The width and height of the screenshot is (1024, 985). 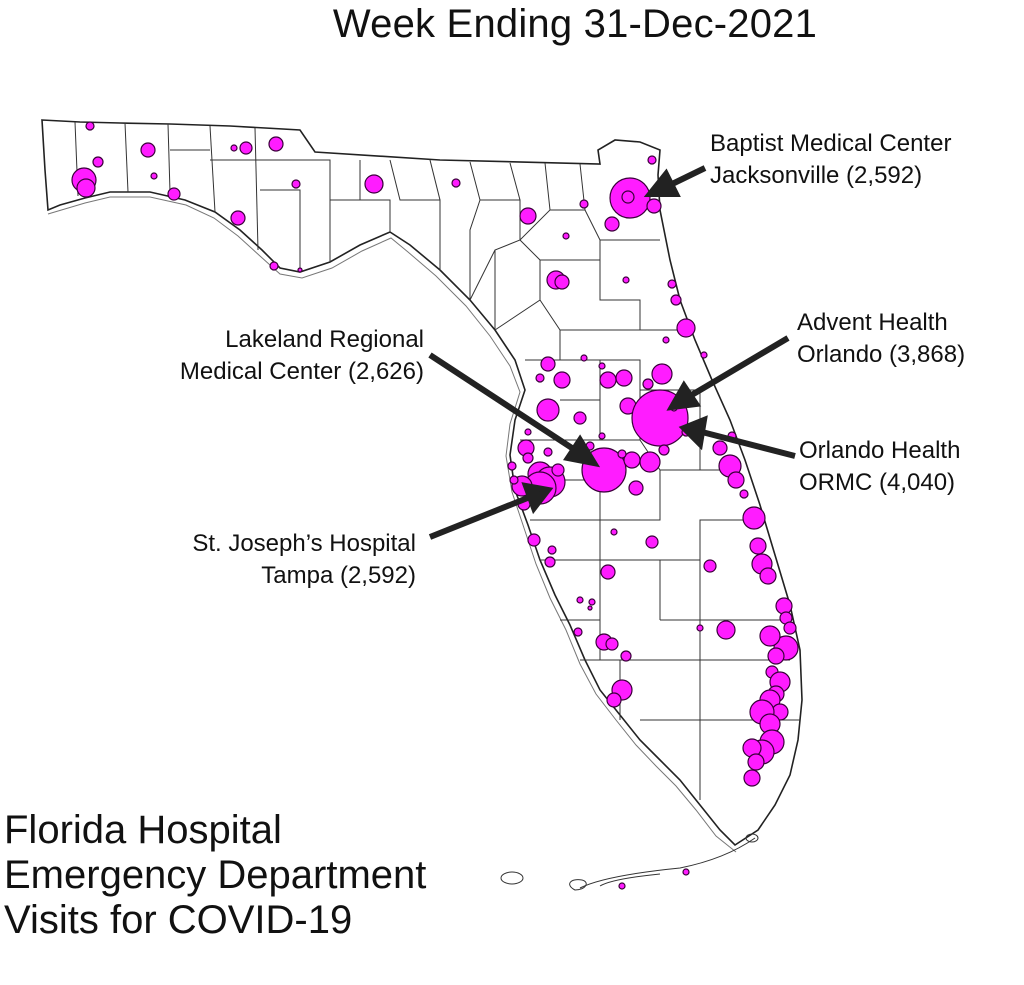 I want to click on callout-lakeland-line2: Medical Center (2,626), so click(x=301, y=371).